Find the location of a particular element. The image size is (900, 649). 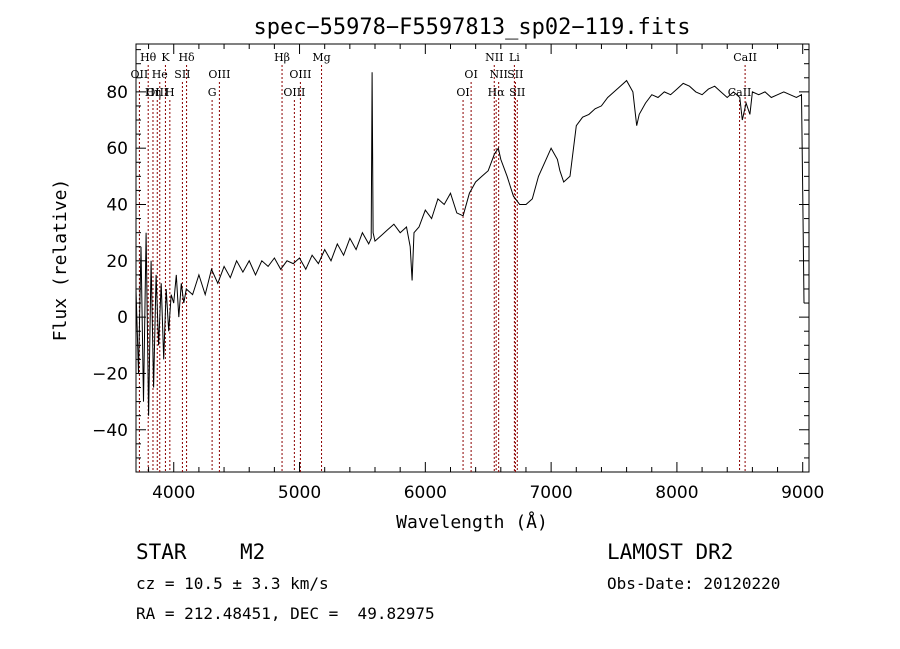

x-tick-label: 4000 is located at coordinates (173, 493).